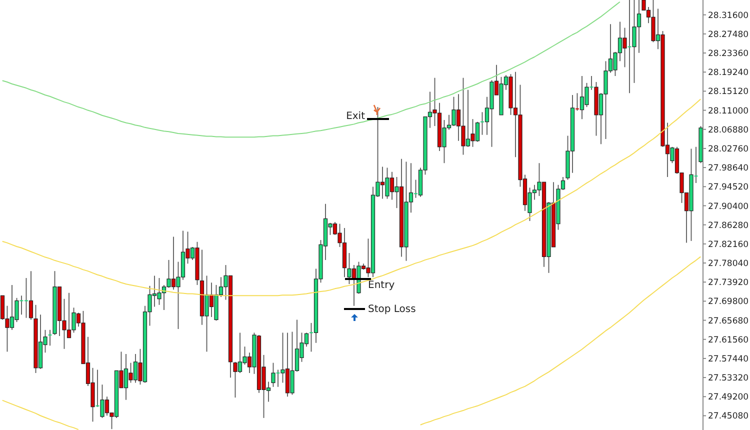 The height and width of the screenshot is (430, 750). I want to click on y-tick-label: 27.65680, so click(728, 321).